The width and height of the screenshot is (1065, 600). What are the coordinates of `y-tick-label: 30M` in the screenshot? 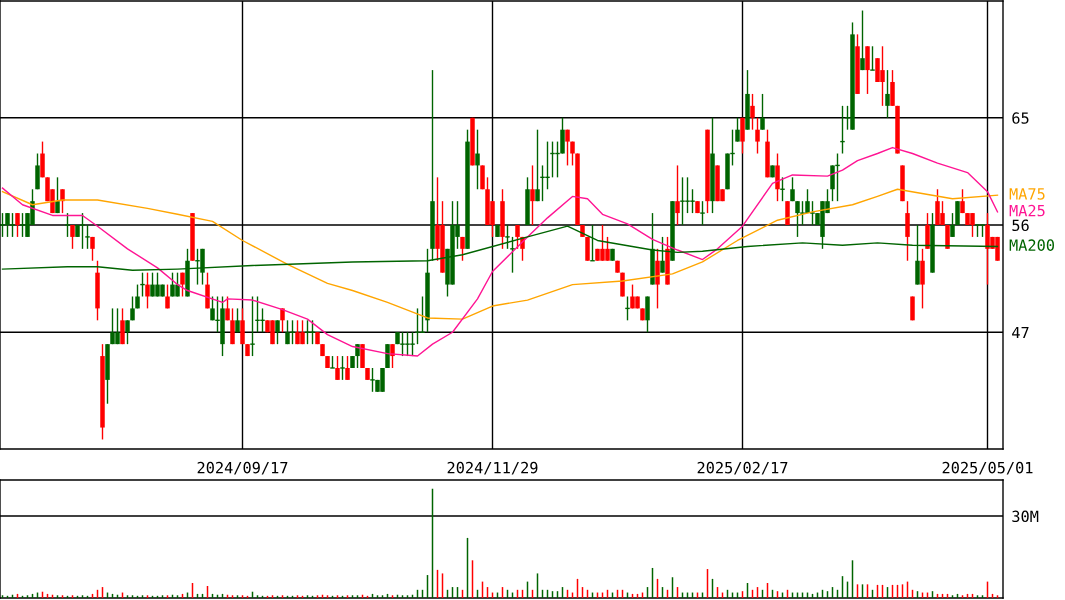 It's located at (1025, 516).